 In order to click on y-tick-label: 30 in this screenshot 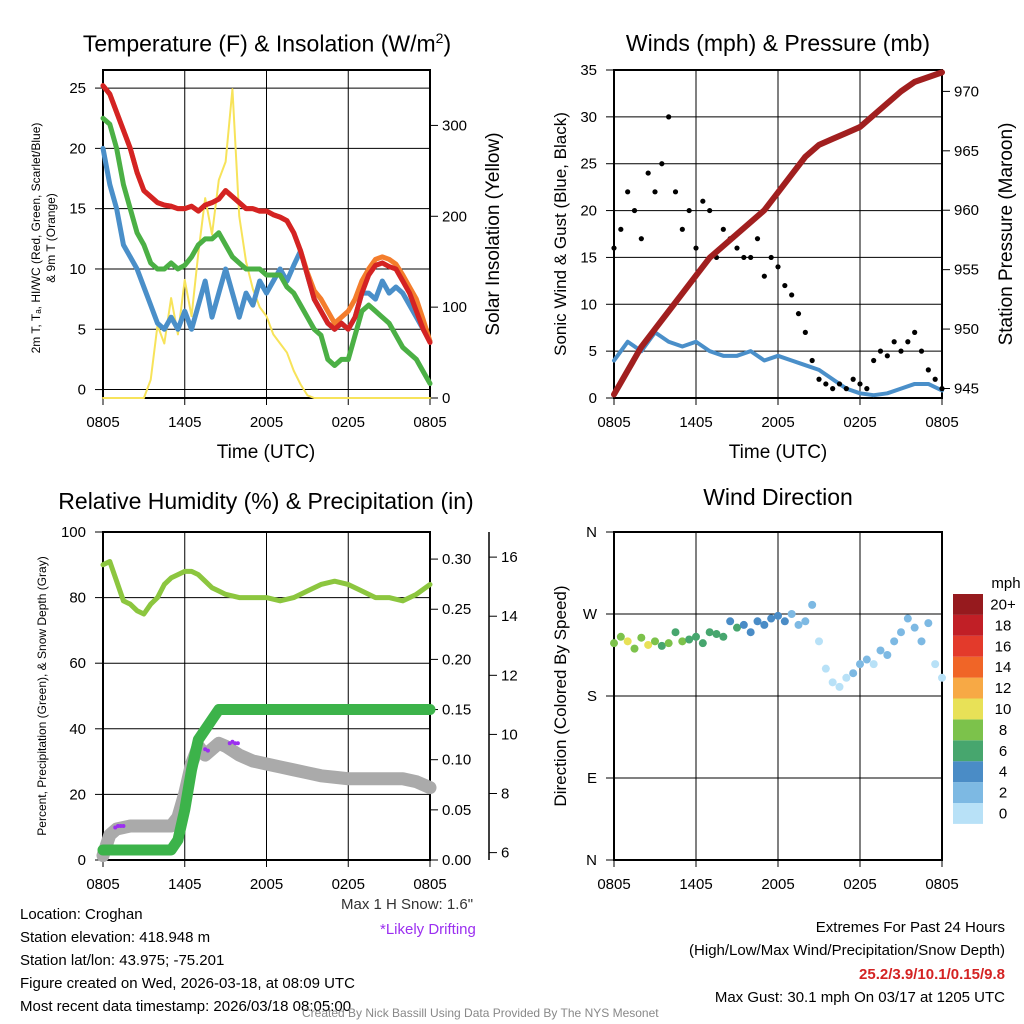, I will do `click(588, 117)`.